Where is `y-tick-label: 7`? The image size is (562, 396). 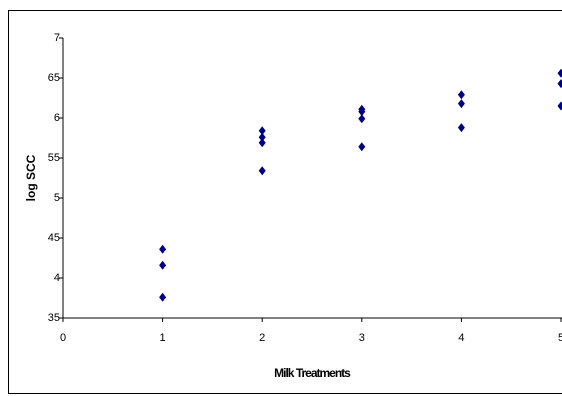 y-tick-label: 7 is located at coordinates (57, 38).